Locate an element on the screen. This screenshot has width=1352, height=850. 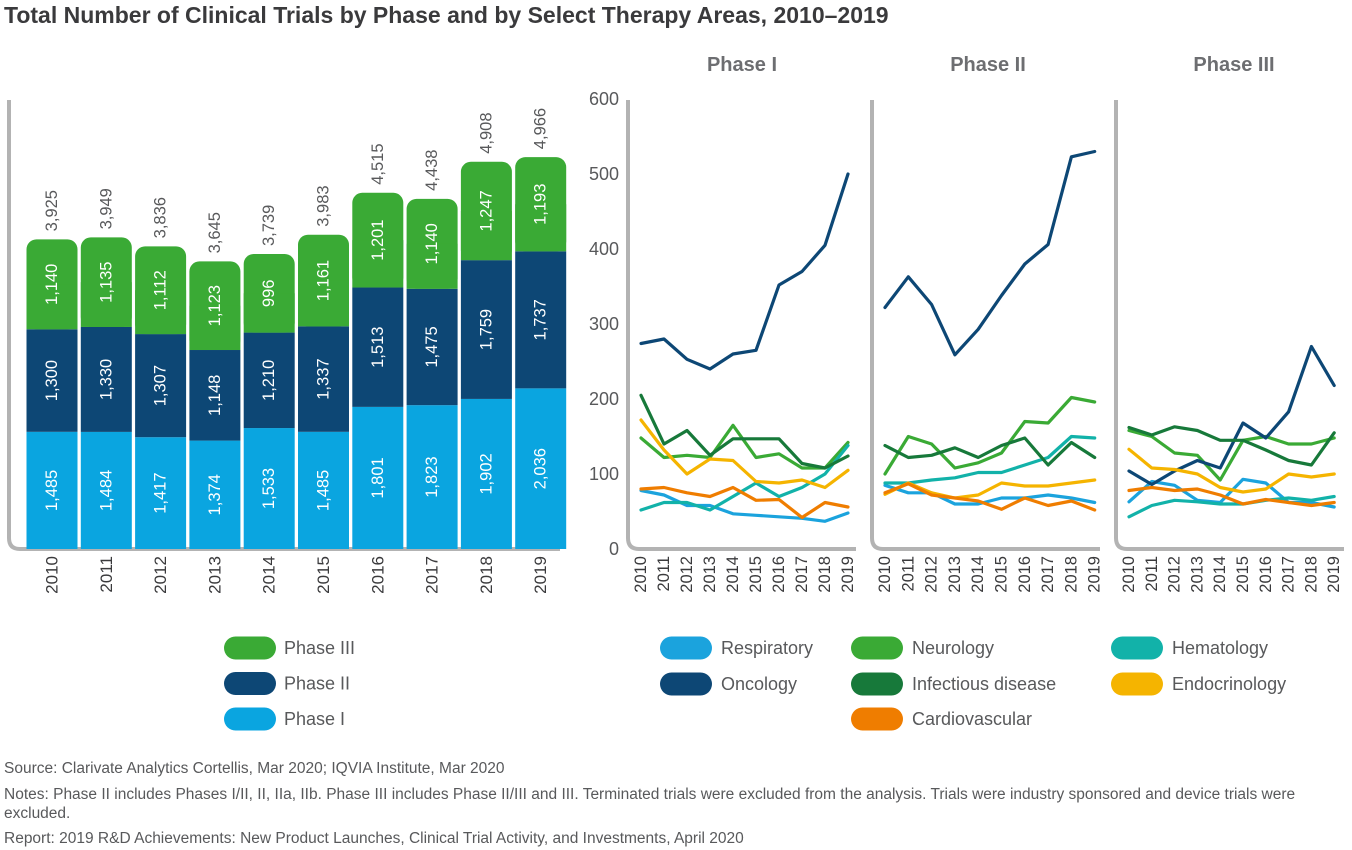
panel-phase-ii-x-tick-2019: 2019 is located at coordinates (1095, 574).